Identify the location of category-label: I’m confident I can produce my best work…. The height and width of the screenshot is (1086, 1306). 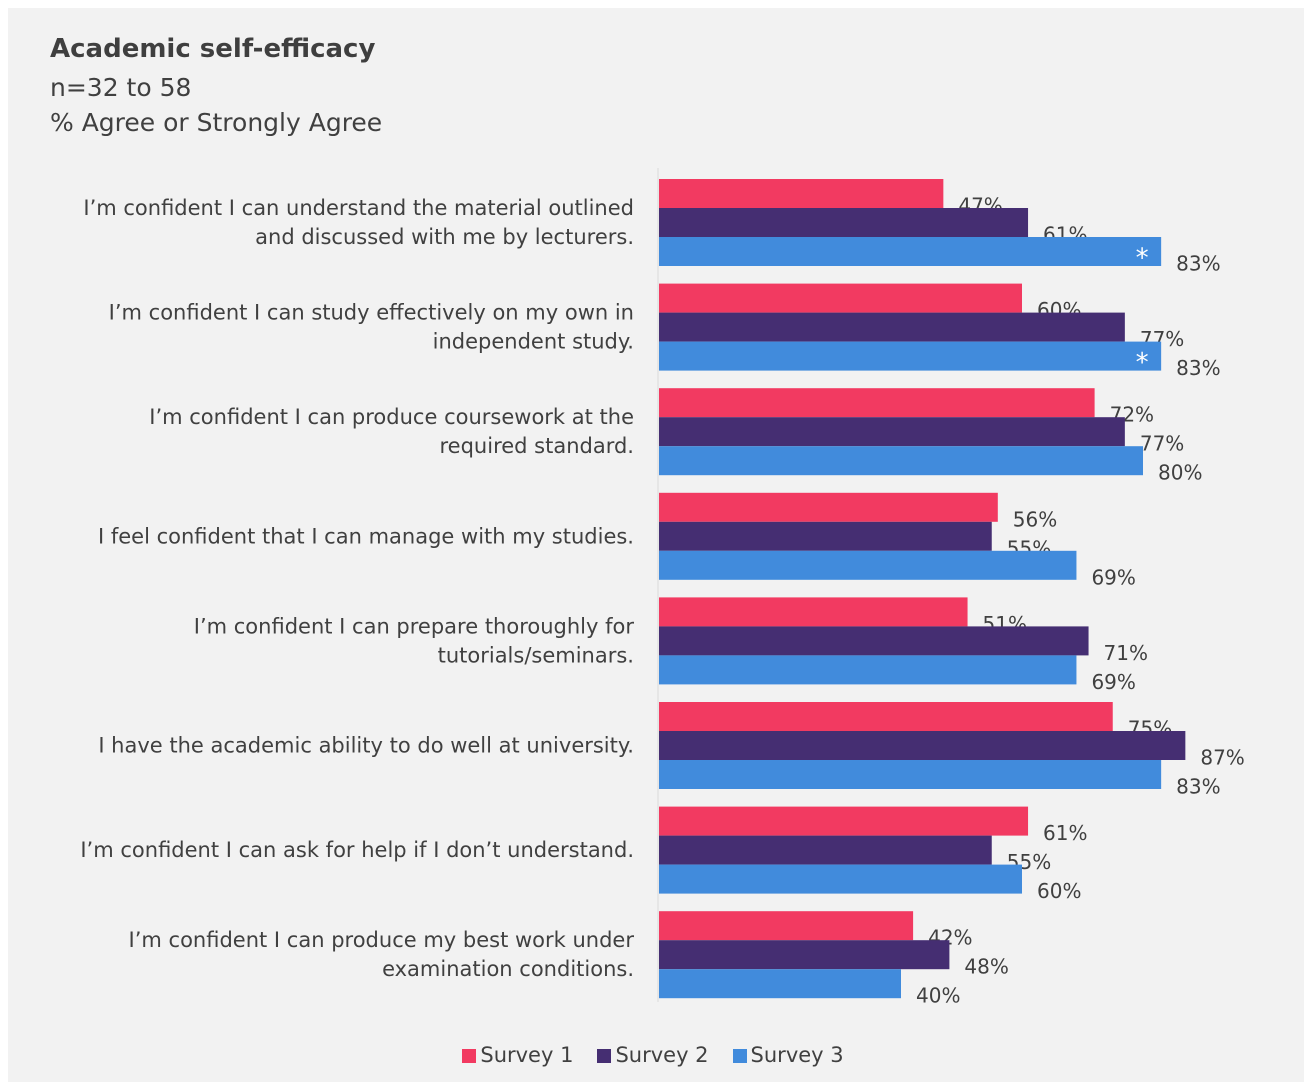
(382, 940).